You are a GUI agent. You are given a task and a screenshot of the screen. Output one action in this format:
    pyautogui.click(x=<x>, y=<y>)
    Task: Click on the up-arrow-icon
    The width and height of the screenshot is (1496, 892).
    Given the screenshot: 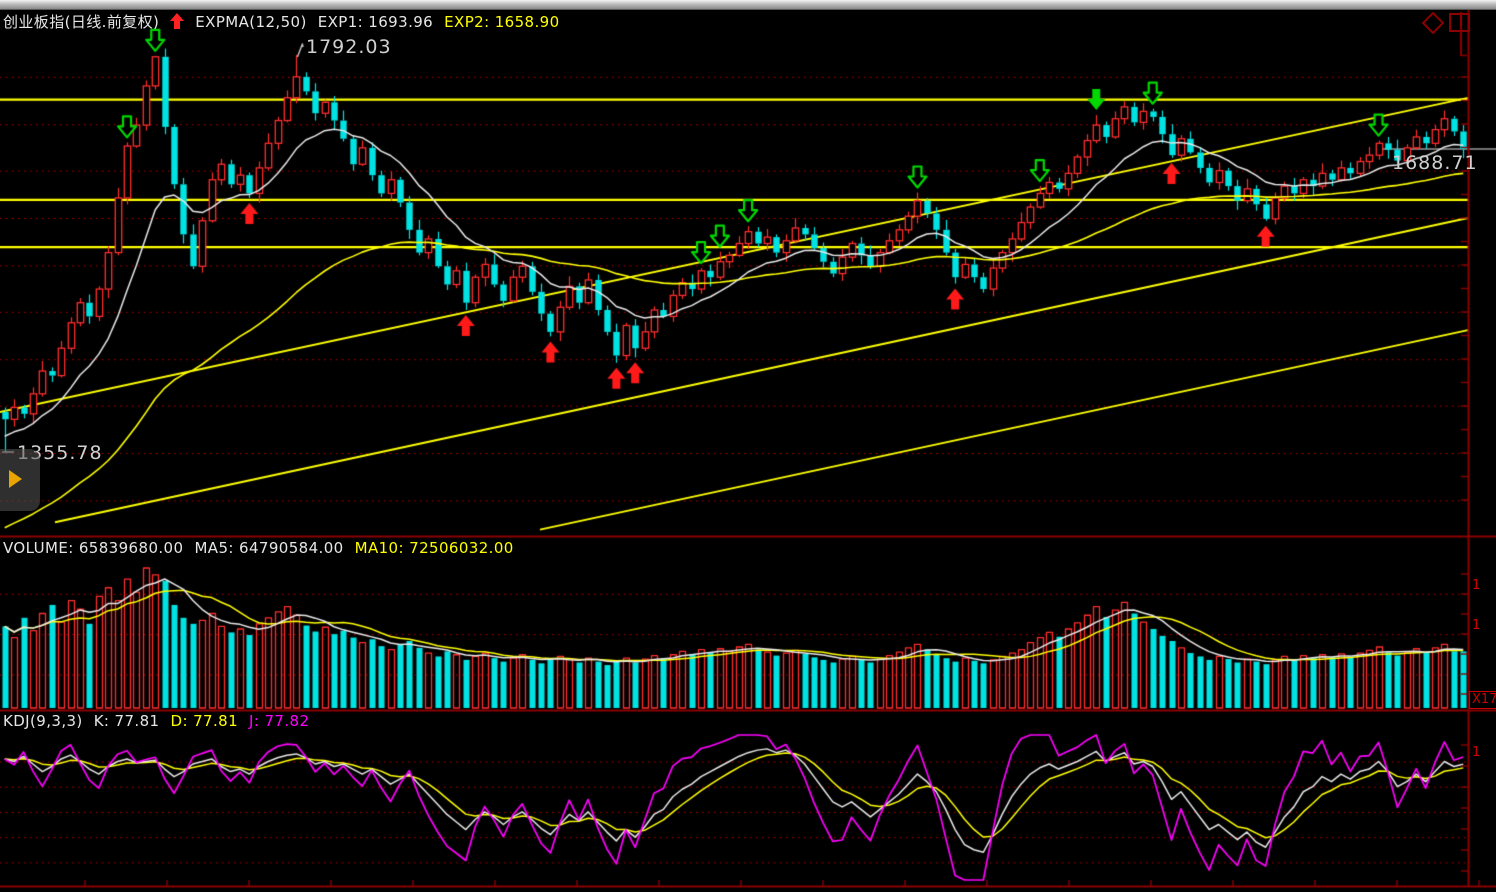 What is the action you would take?
    pyautogui.click(x=177, y=23)
    